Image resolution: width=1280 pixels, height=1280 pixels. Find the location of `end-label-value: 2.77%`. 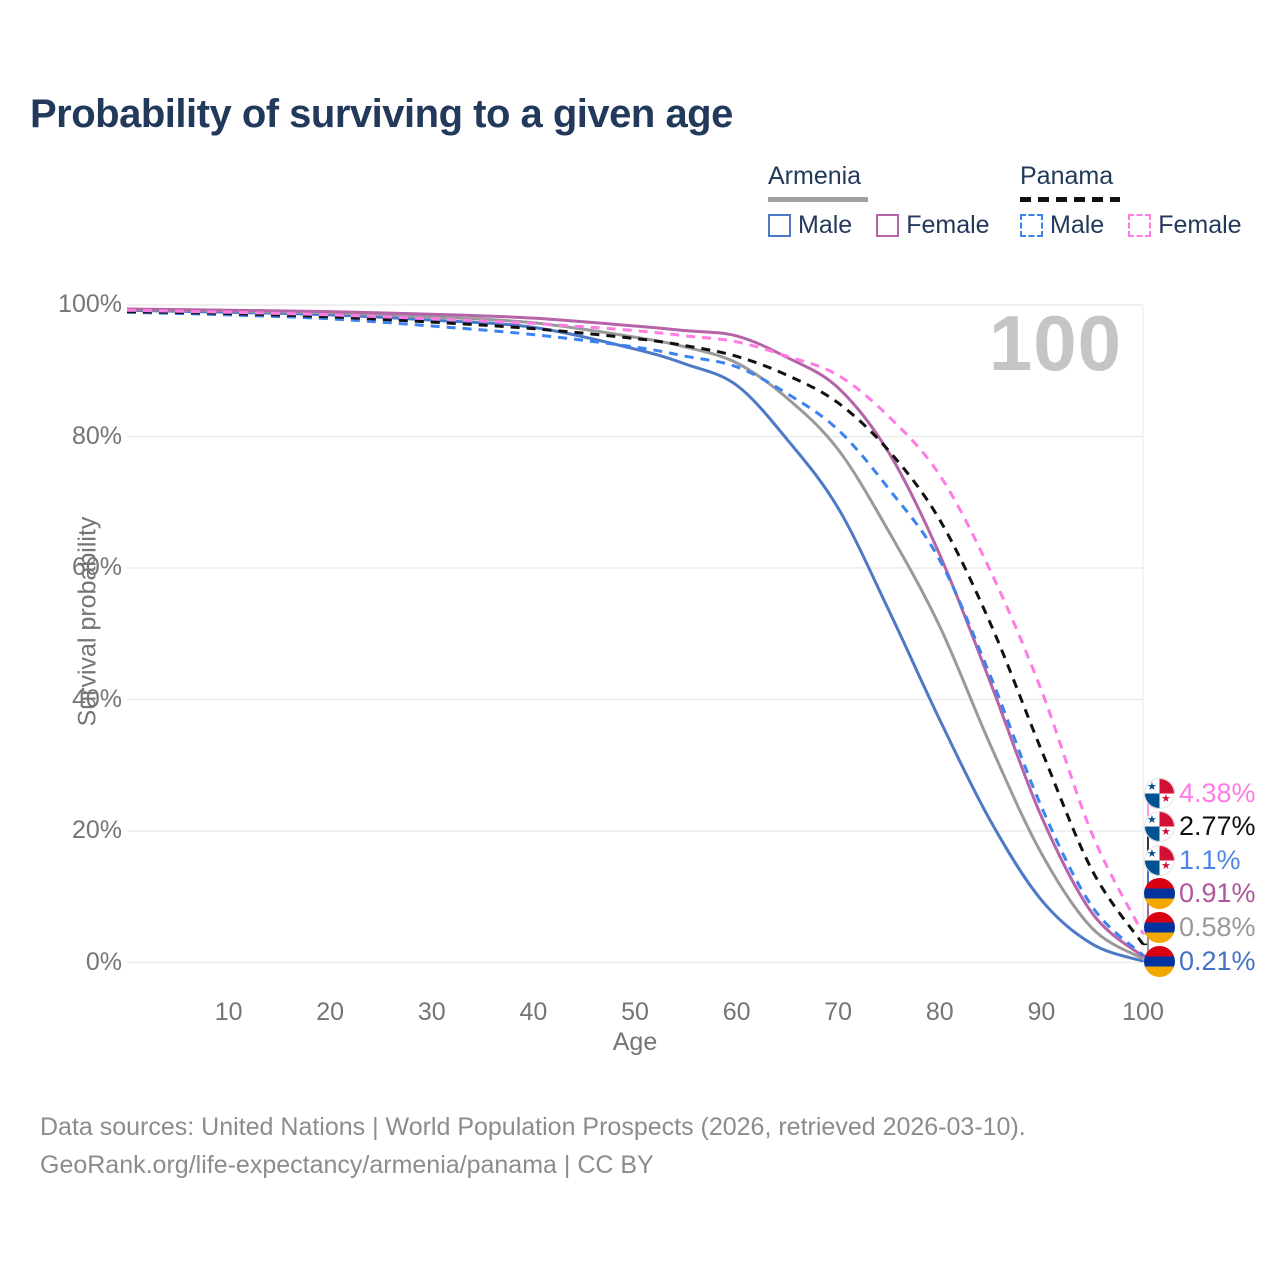

end-label-value: 2.77% is located at coordinates (1217, 826).